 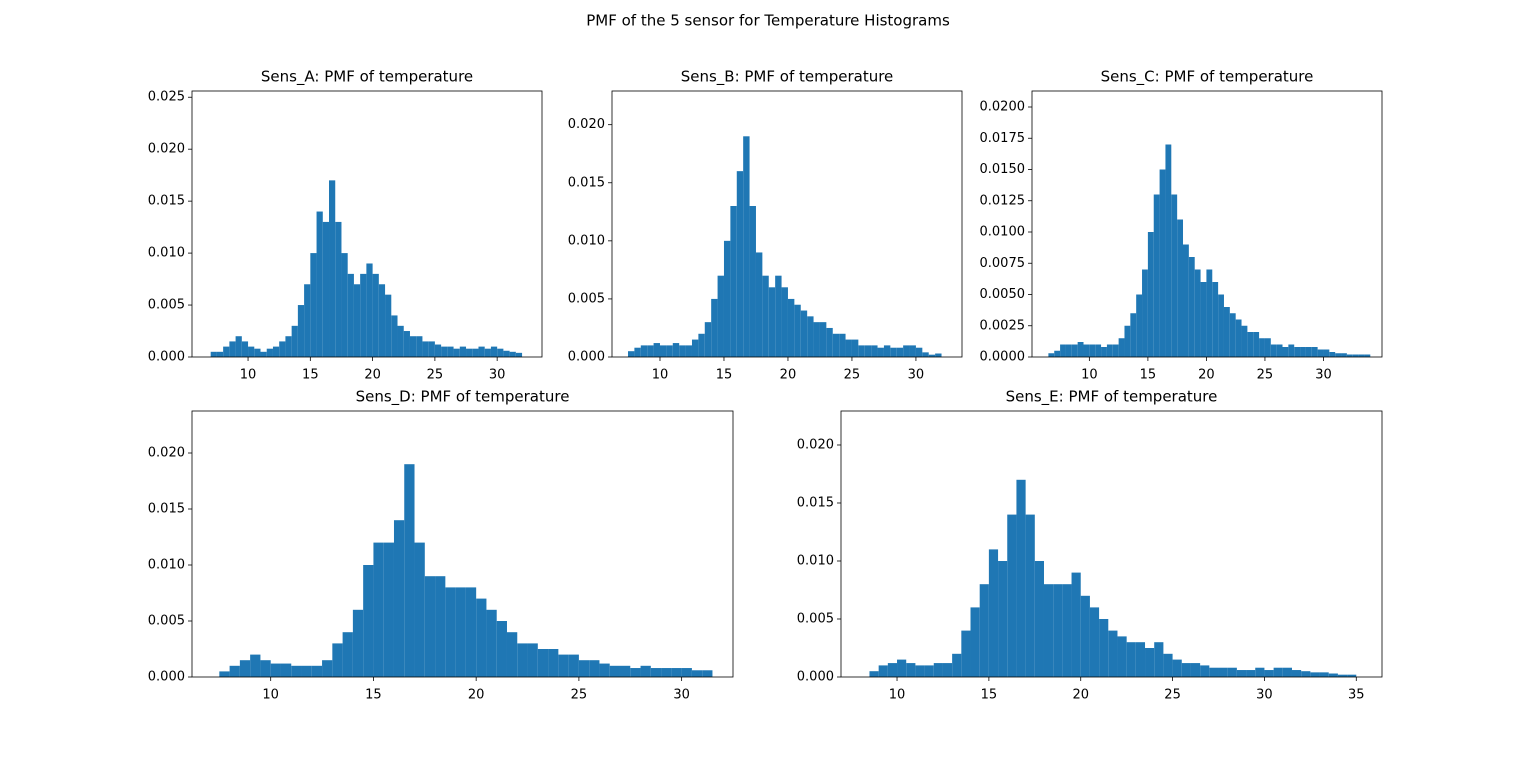 What do you see at coordinates (166, 565) in the screenshot?
I see `y-tick-label: 0.010` at bounding box center [166, 565].